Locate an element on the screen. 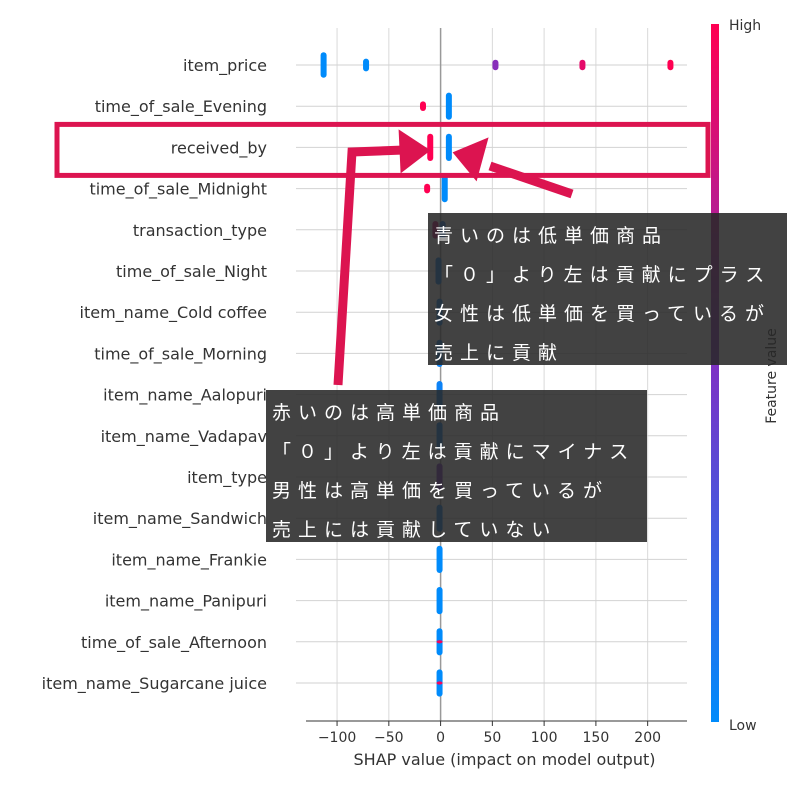 The width and height of the screenshot is (800, 790). feature-label: item_name_Panipuri is located at coordinates (186, 602).